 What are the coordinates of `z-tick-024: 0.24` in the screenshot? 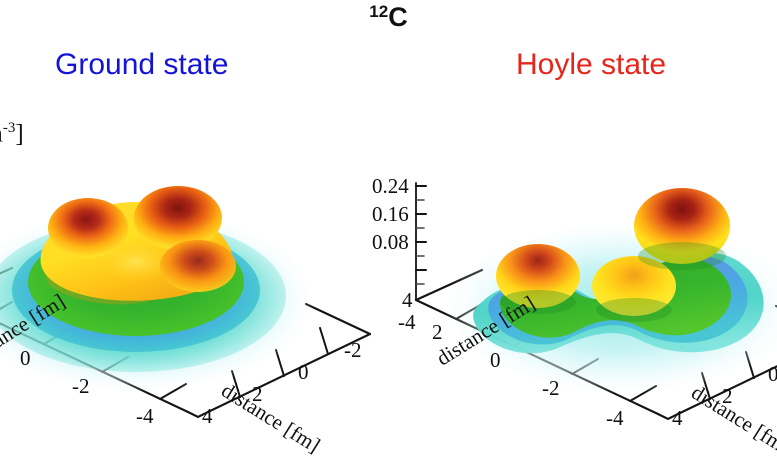 It's located at (390, 186).